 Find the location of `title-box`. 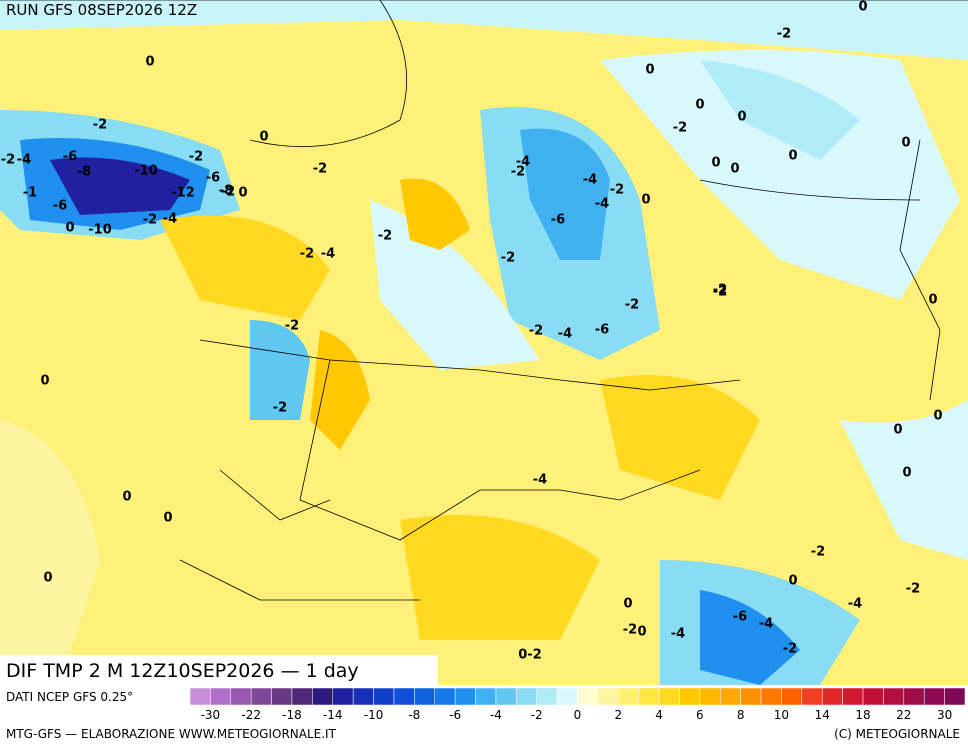

title-box is located at coordinates (219, 670).